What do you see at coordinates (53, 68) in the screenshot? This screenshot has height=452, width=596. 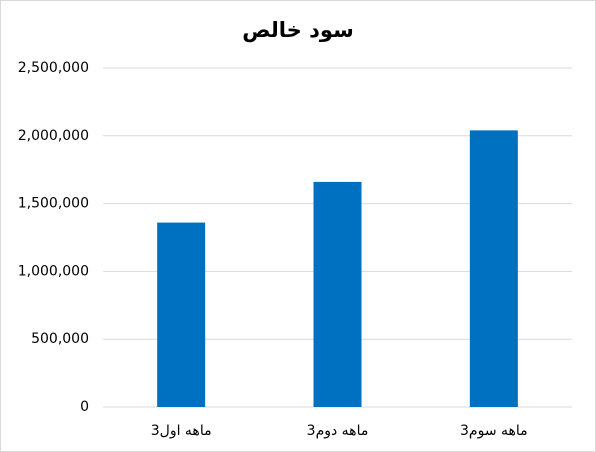 I see `y-tick-label: 2,500,000` at bounding box center [53, 68].